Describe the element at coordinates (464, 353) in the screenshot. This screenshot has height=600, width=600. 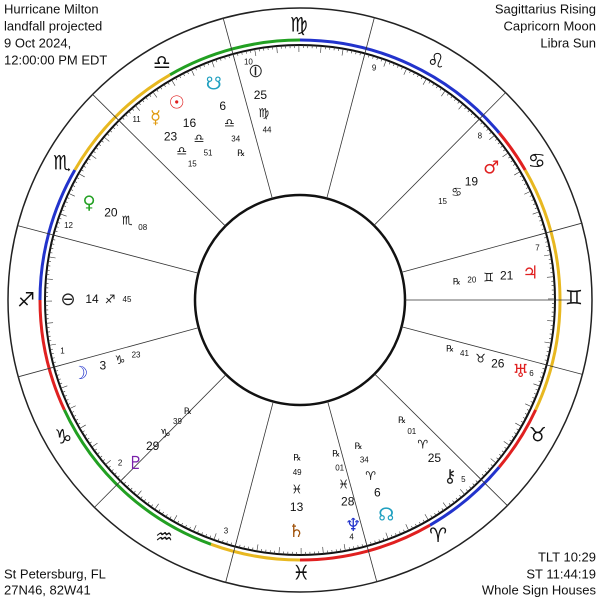
I see `planet-minute: 41` at that location.